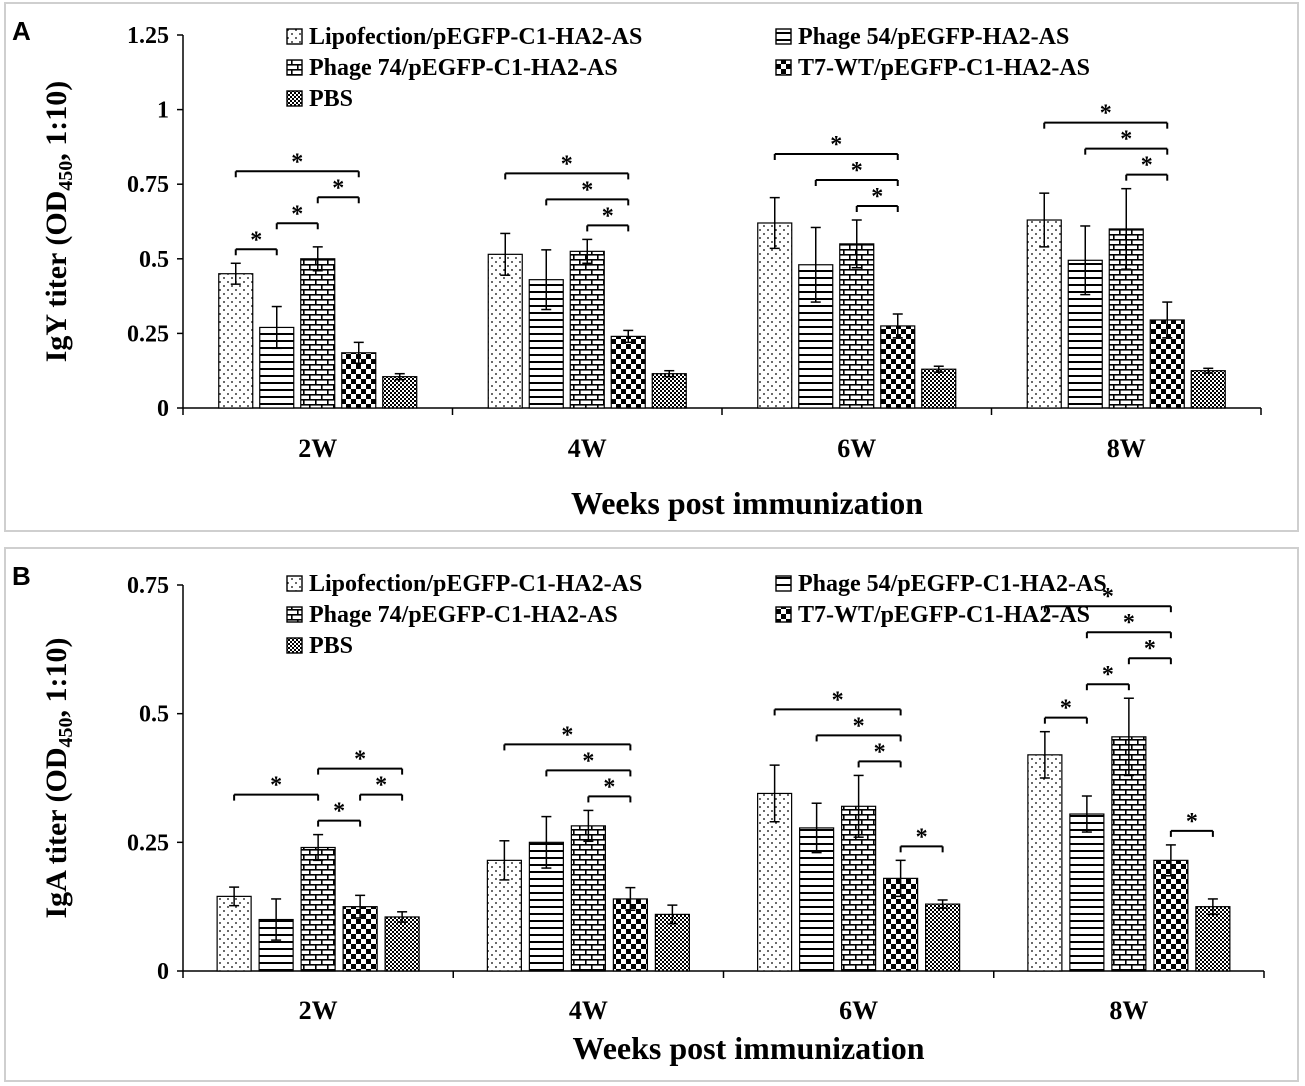  I want to click on legend-label: Phage 54/pEGFP-HA2-AS, so click(933, 37).